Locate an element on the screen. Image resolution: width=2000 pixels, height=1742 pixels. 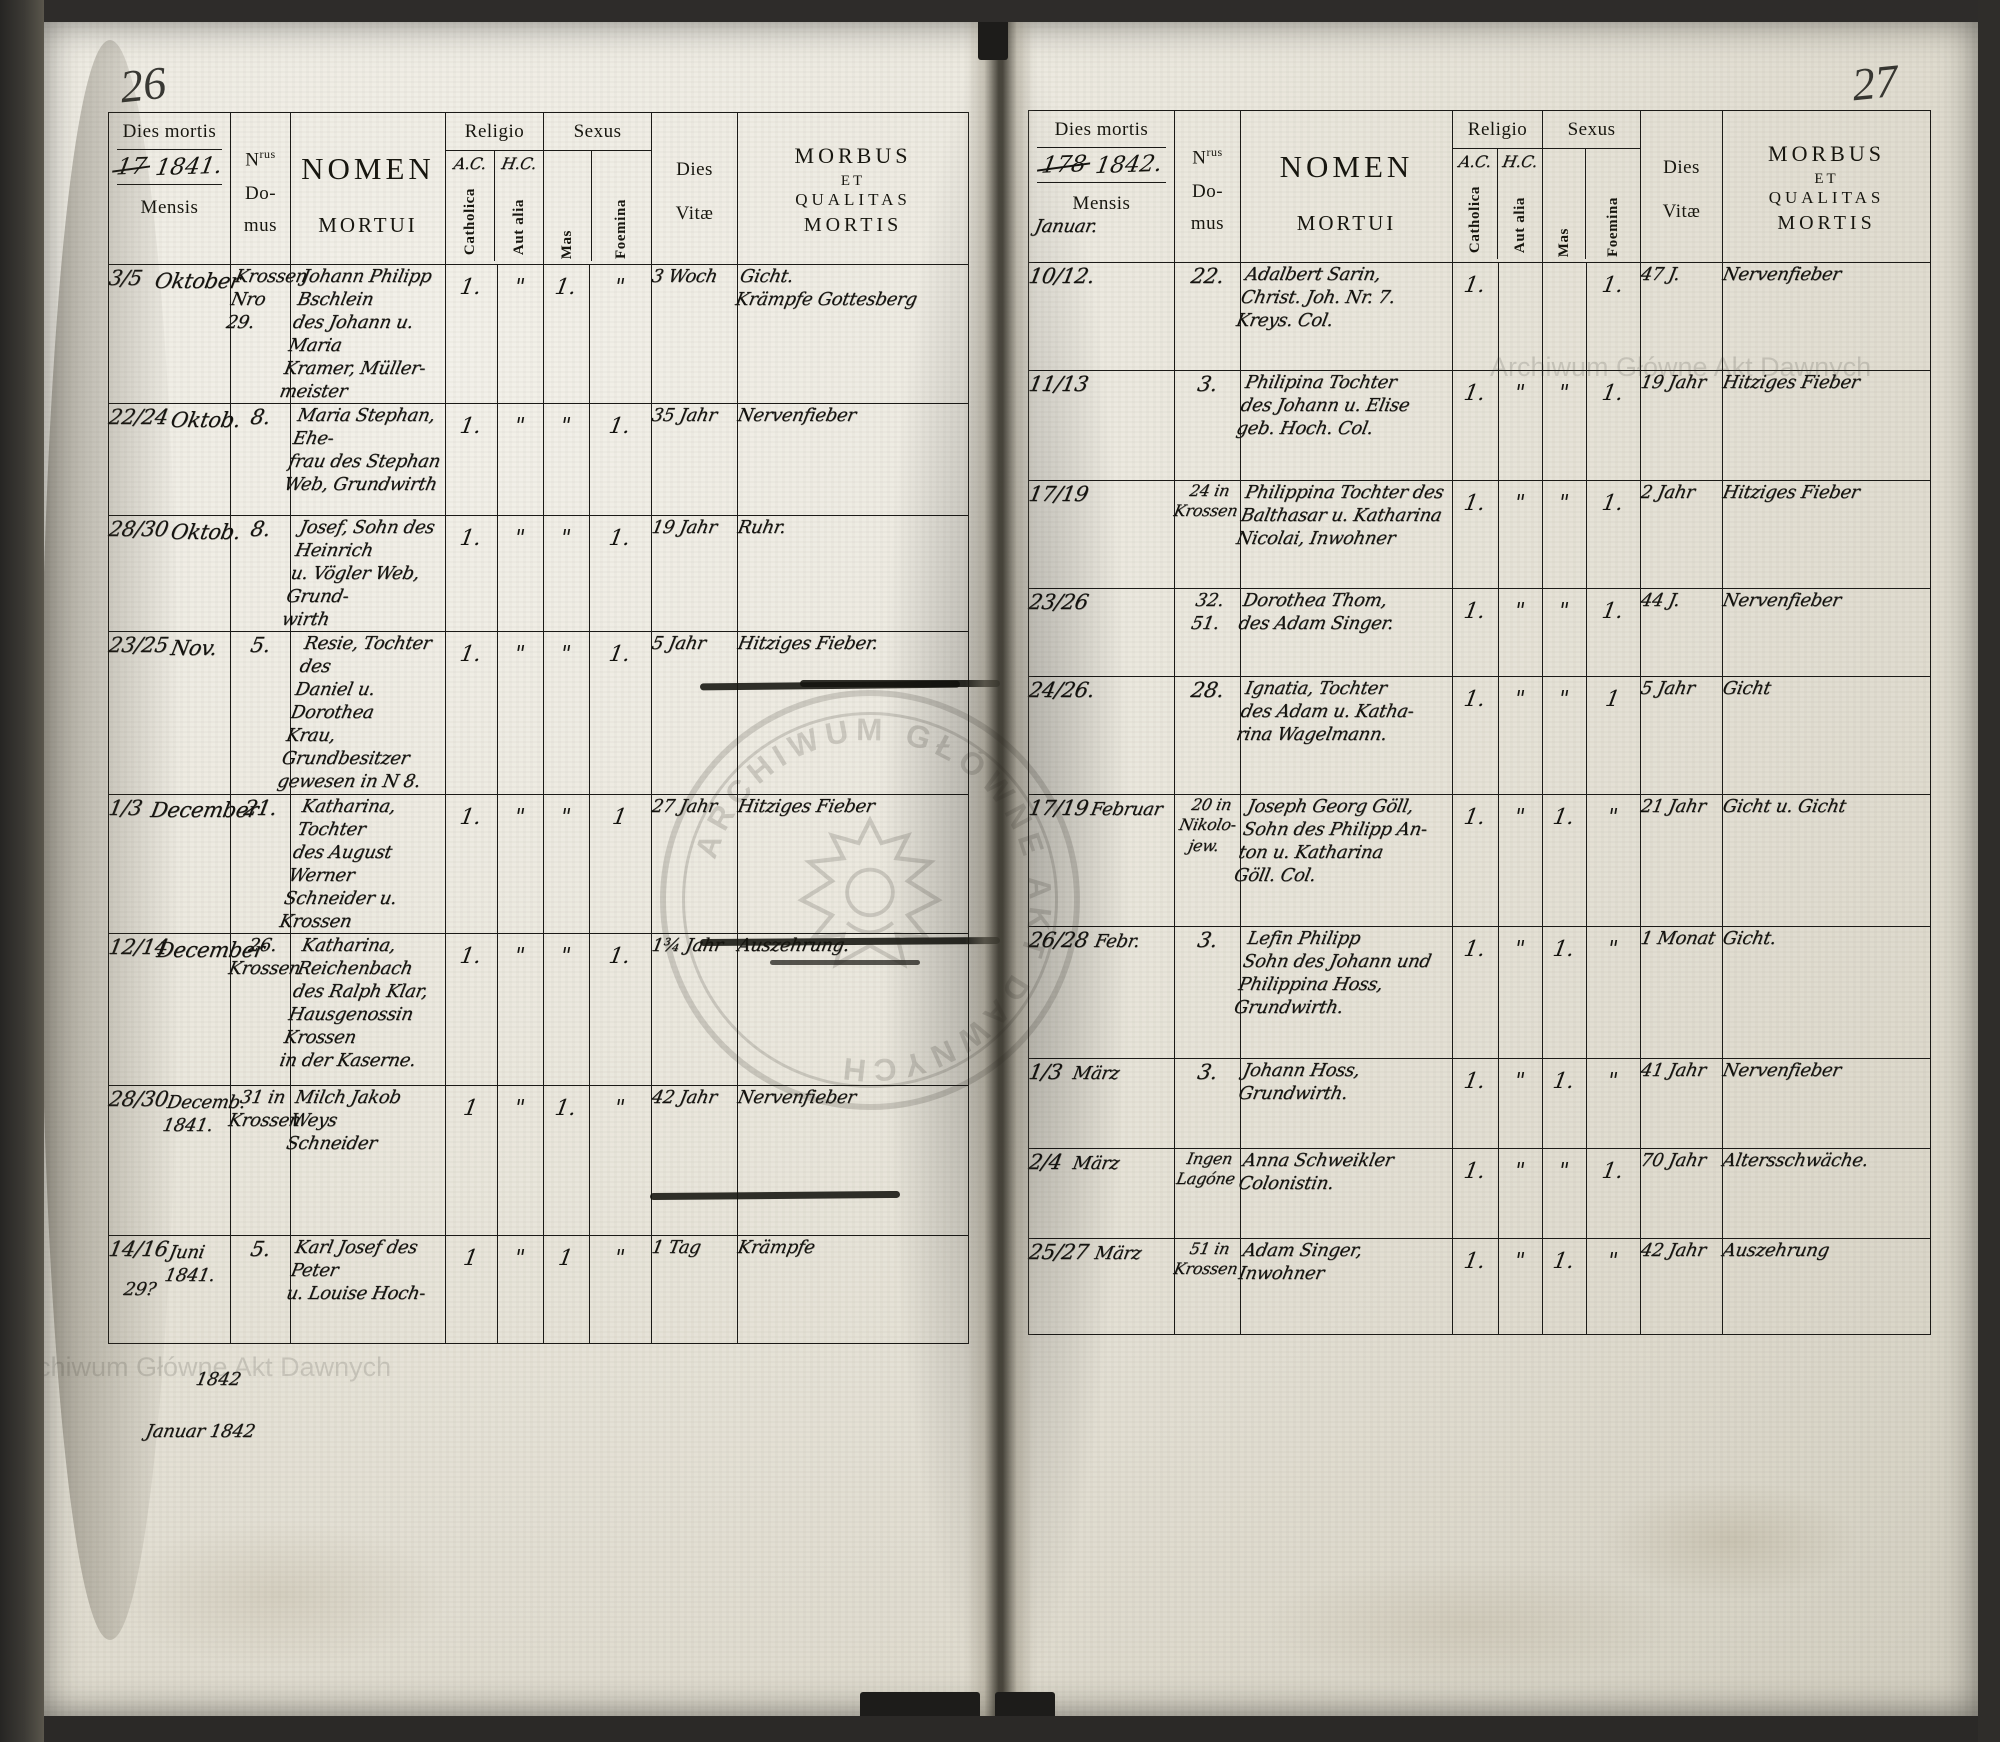
cell-dies-vitae: 2 Jahr is located at coordinates (1681, 534).